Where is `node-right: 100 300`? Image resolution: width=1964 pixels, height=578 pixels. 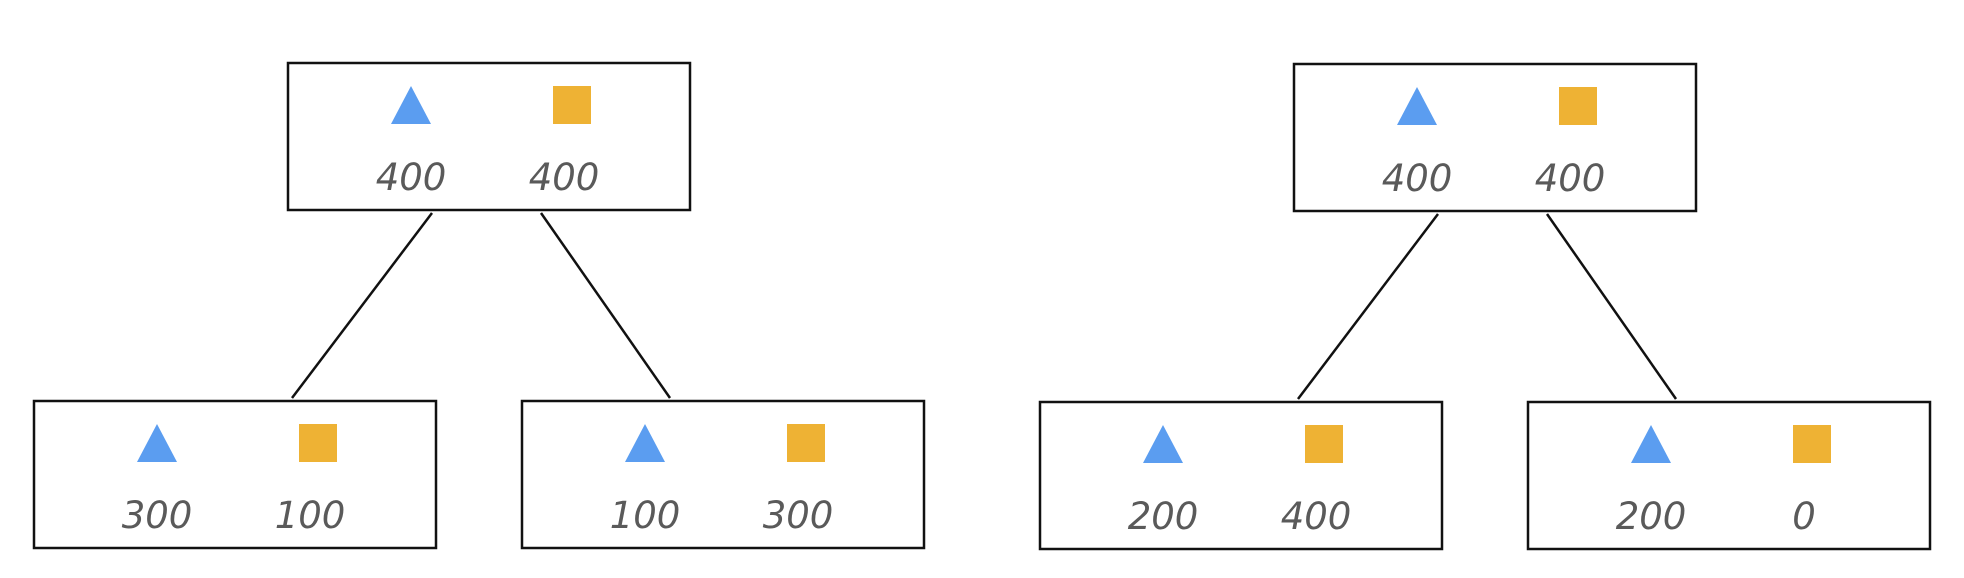 node-right: 100 300 is located at coordinates (723, 474).